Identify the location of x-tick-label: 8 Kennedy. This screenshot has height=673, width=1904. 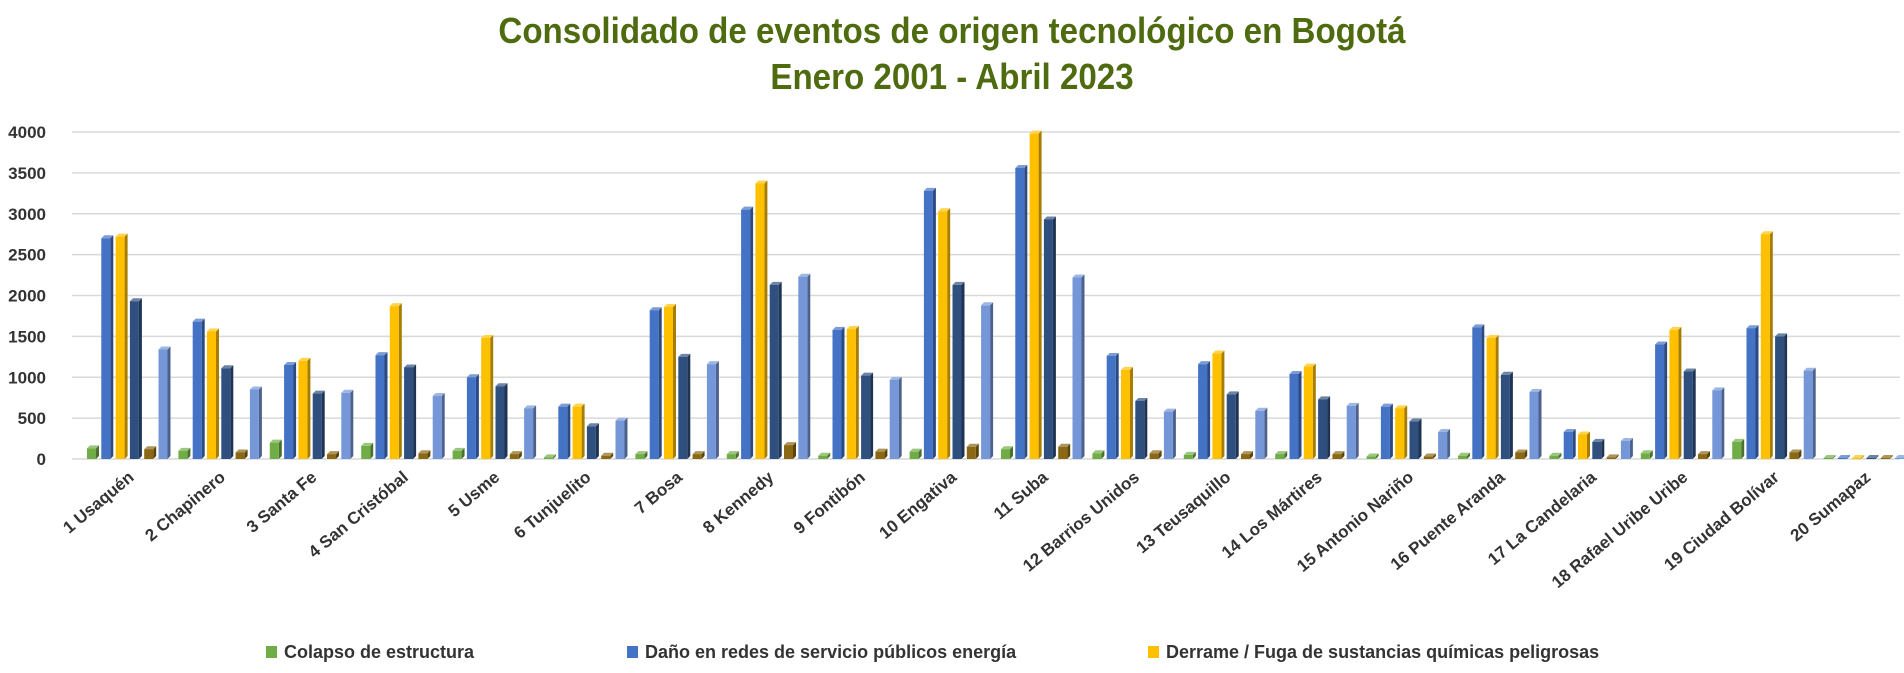
(738, 502).